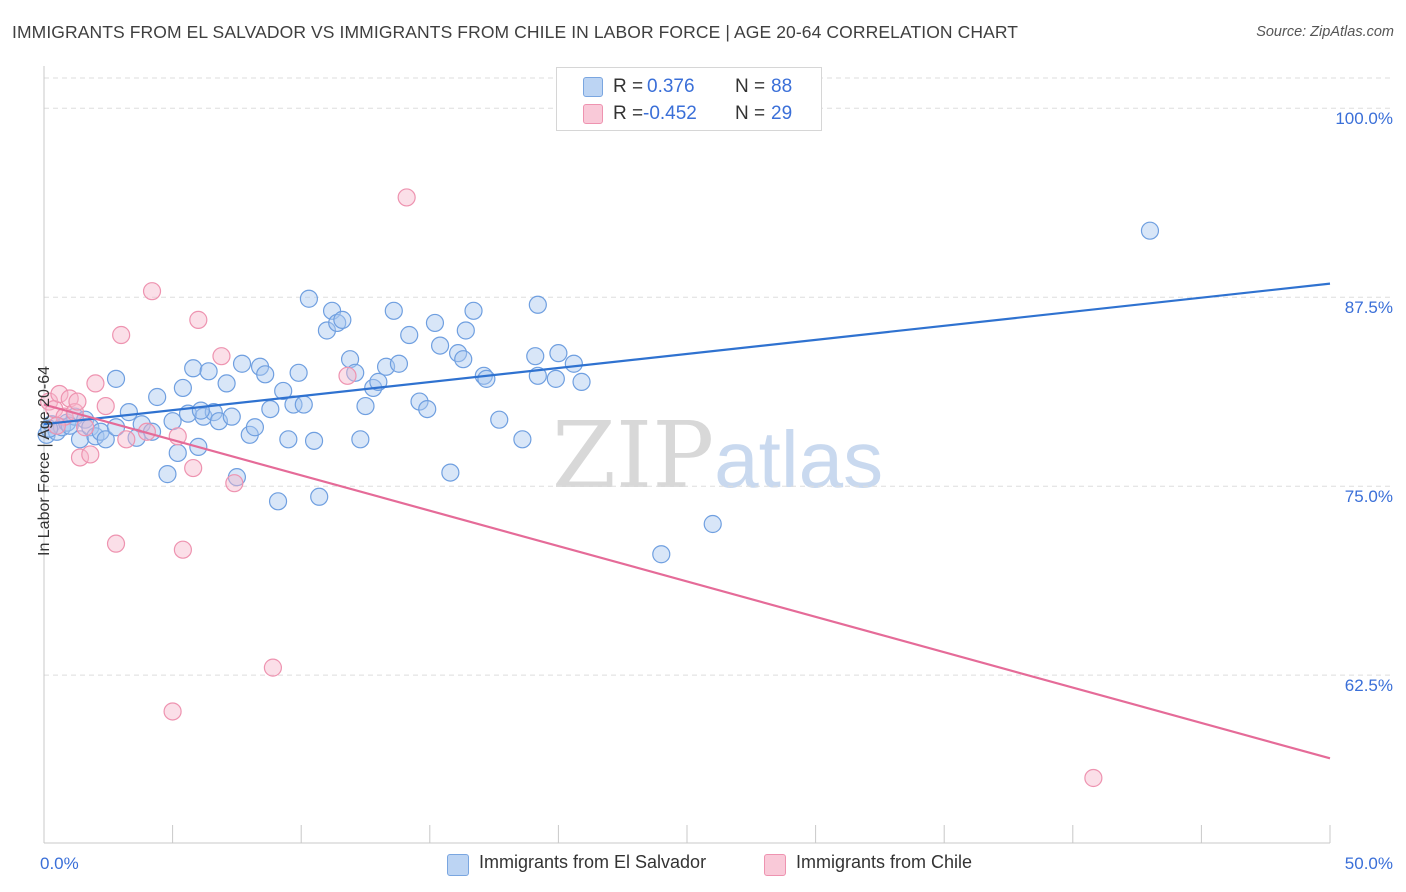 This screenshot has height=892, width=1406. What do you see at coordinates (593, 114) in the screenshot?
I see `legend-swatch-pink` at bounding box center [593, 114].